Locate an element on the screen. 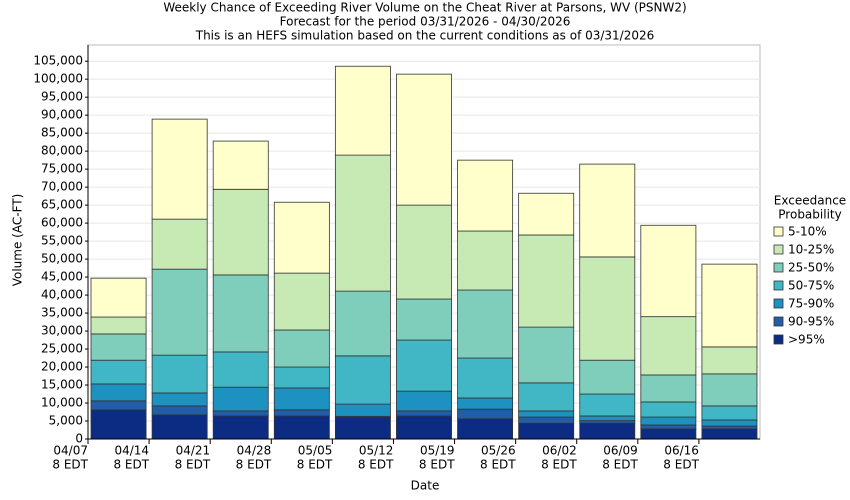  legend-label: 5-10% is located at coordinates (807, 232).